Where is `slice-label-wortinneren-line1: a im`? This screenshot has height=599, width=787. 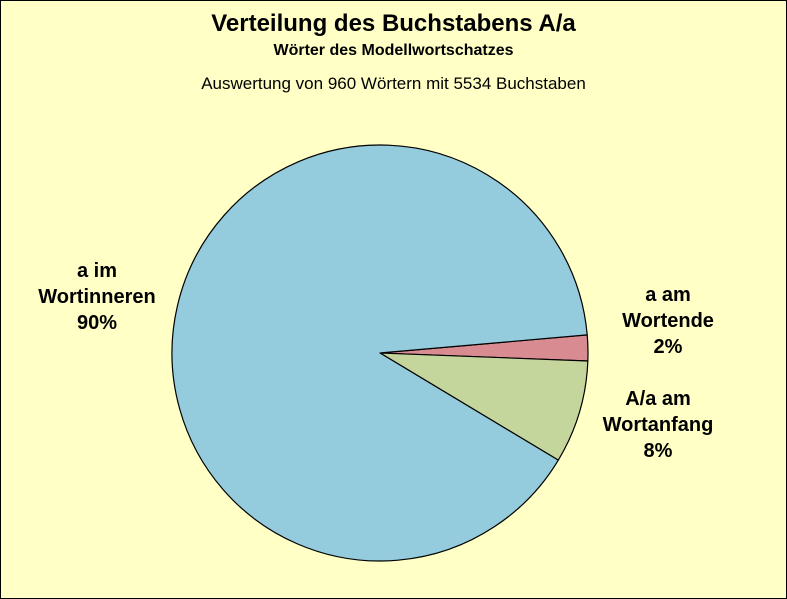 slice-label-wortinneren-line1: a im is located at coordinates (97, 271).